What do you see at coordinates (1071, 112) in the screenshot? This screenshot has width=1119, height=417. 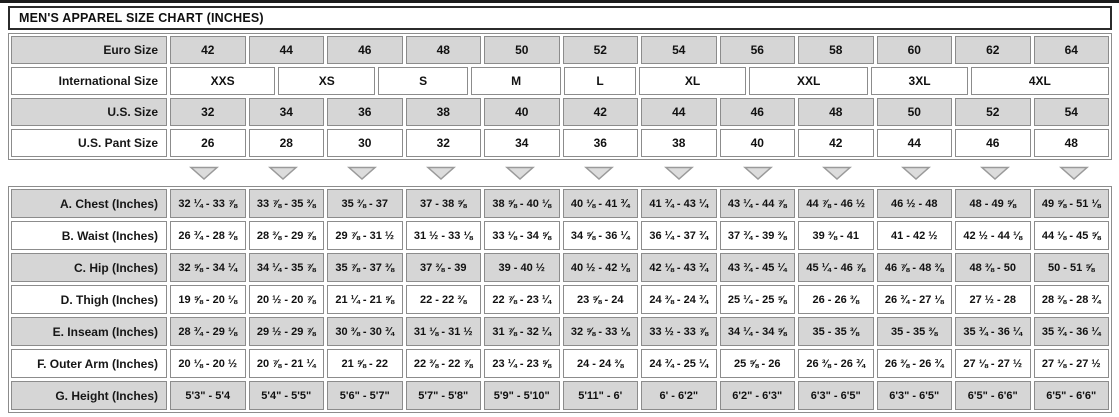 I see `us-size-cell: 54` at bounding box center [1071, 112].